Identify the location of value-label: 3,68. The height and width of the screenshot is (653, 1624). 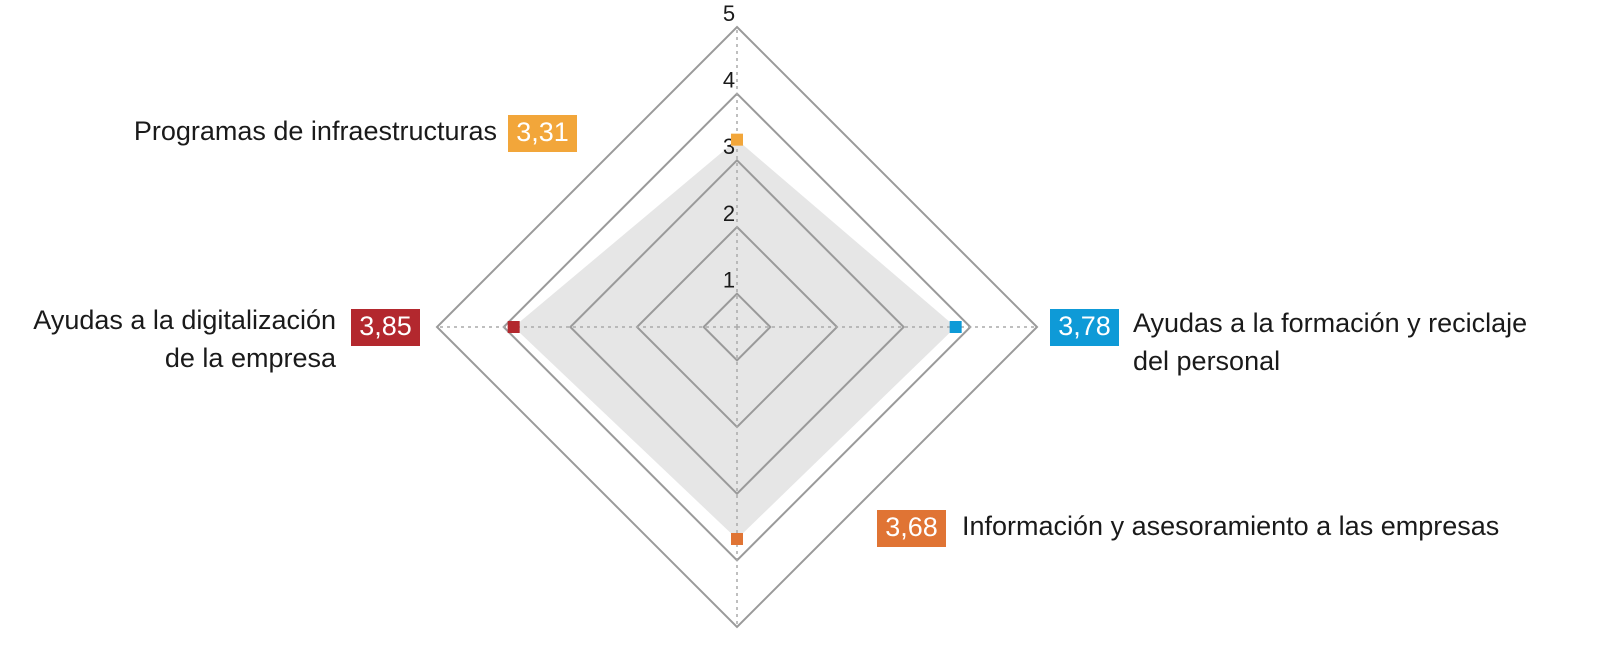
(911, 527).